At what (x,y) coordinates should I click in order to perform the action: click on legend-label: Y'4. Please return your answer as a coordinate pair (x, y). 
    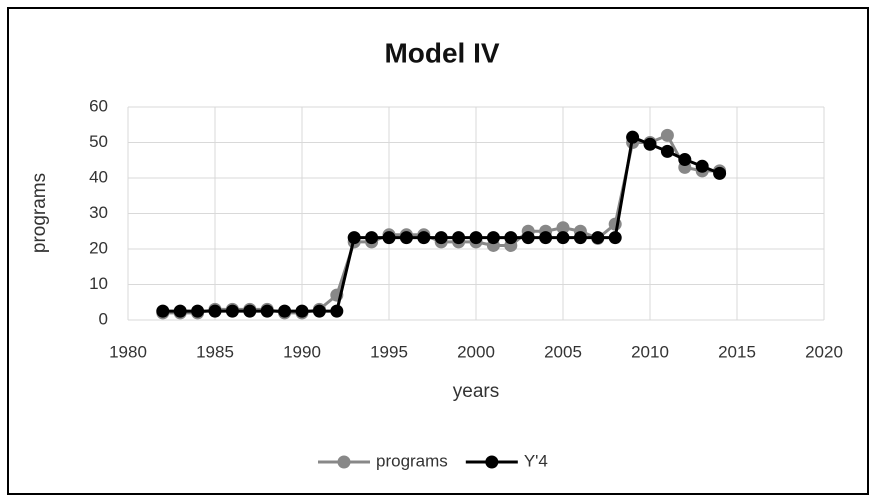
    Looking at the image, I should click on (536, 460).